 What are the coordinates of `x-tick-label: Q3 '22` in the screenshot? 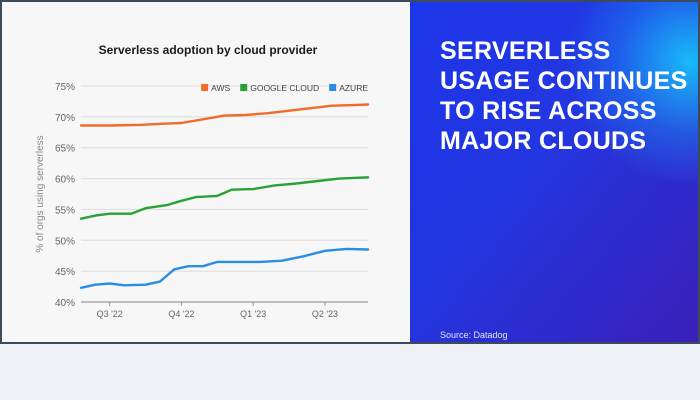 It's located at (110, 314).